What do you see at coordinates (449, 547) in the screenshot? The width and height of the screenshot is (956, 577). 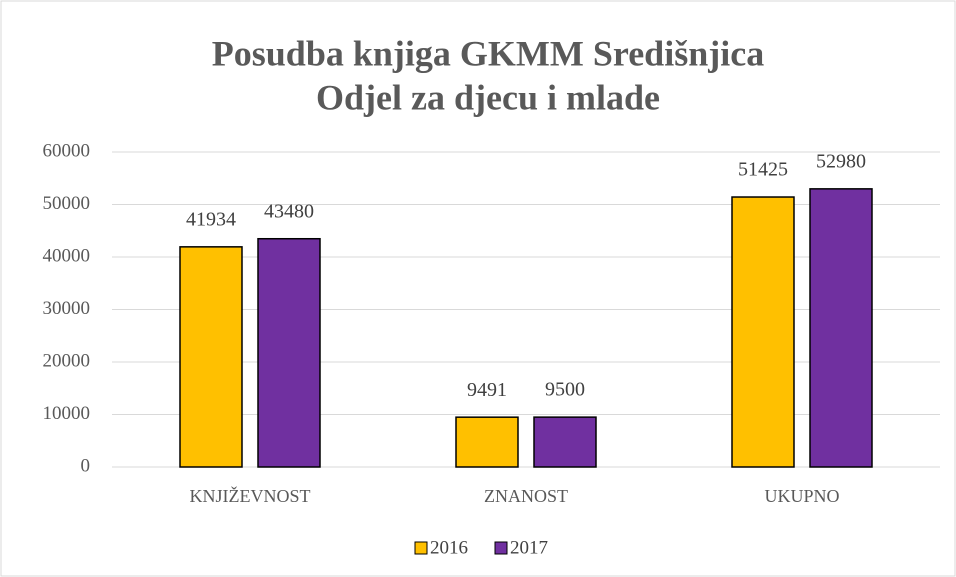 I see `legend-label: 2016` at bounding box center [449, 547].